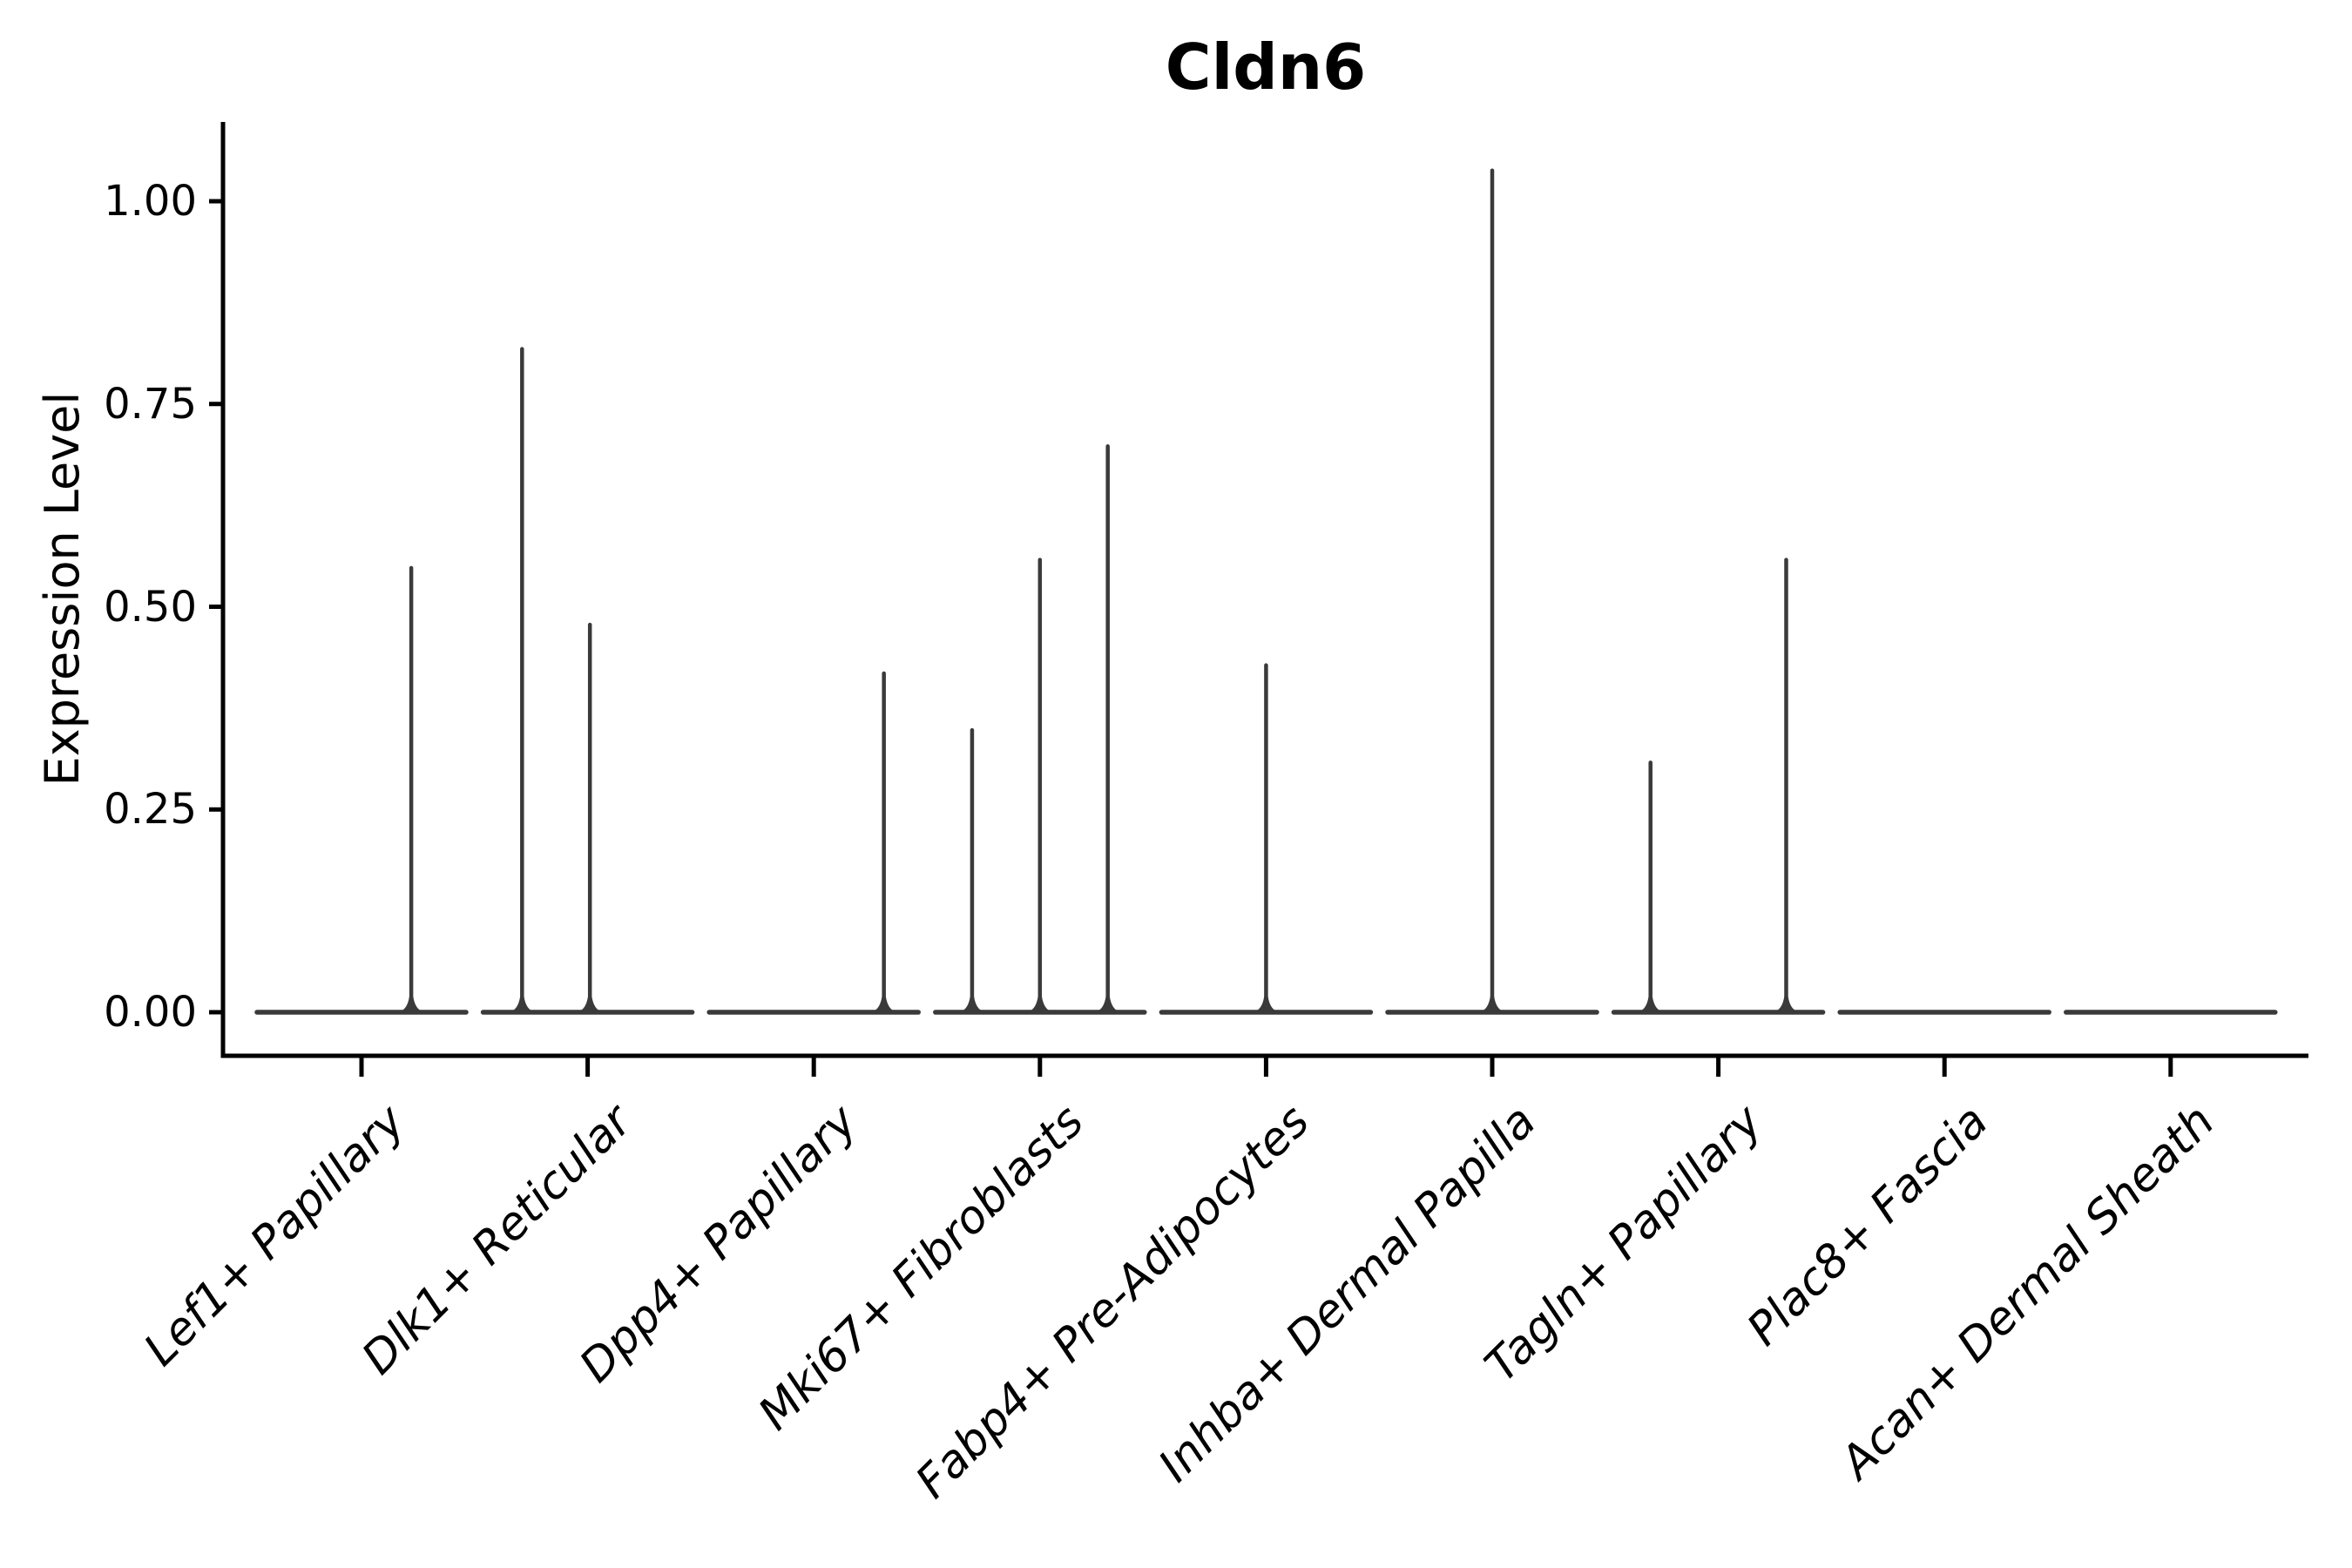  What do you see at coordinates (150, 607) in the screenshot?
I see `y-tick-label: 0.50` at bounding box center [150, 607].